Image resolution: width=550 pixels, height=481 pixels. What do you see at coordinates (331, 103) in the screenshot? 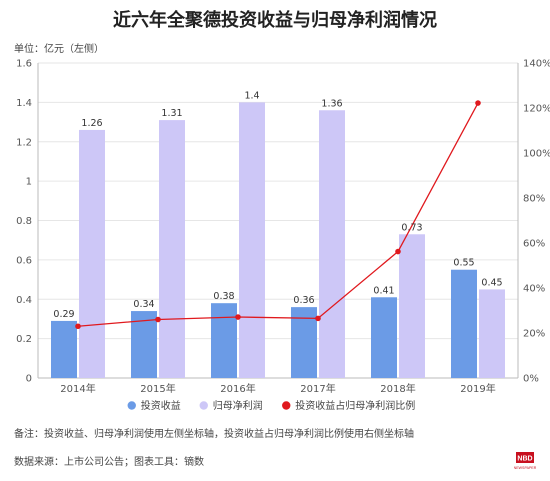
I see `data-label: 1.36` at bounding box center [331, 103].